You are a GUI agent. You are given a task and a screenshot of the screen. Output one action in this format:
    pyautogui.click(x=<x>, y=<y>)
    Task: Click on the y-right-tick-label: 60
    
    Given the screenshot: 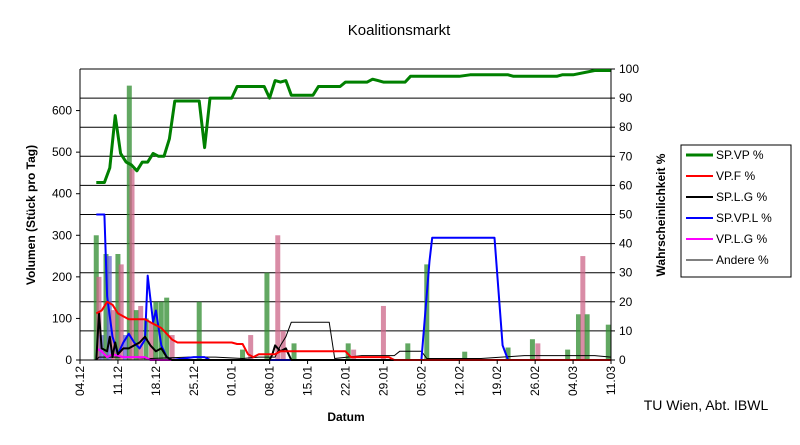 What is the action you would take?
    pyautogui.click(x=626, y=185)
    